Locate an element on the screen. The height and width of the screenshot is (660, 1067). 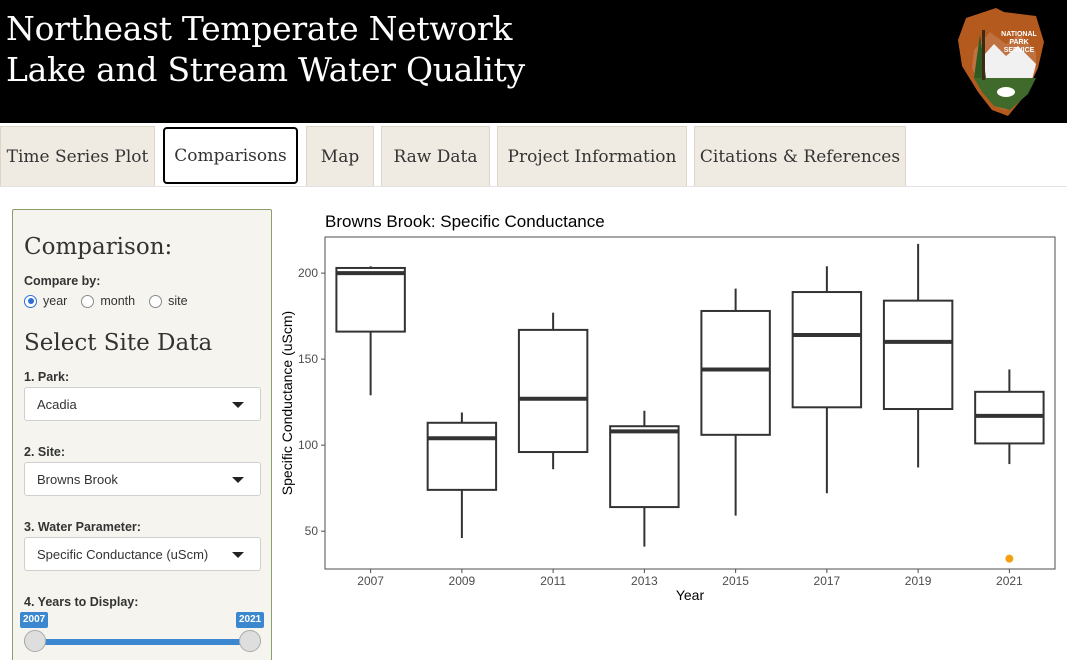
x-tick-label-2015: 2015 is located at coordinates (735, 581).